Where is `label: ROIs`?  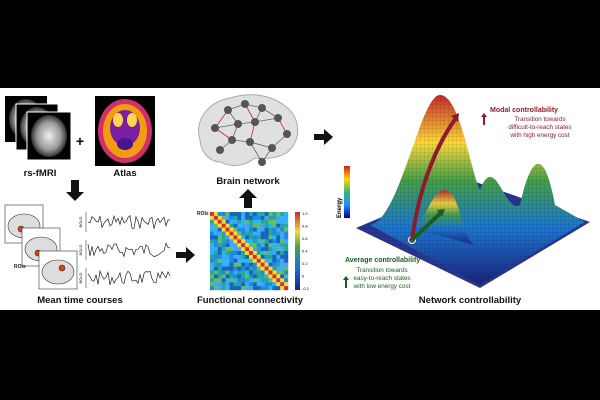
label: ROIs is located at coordinates (203, 214).